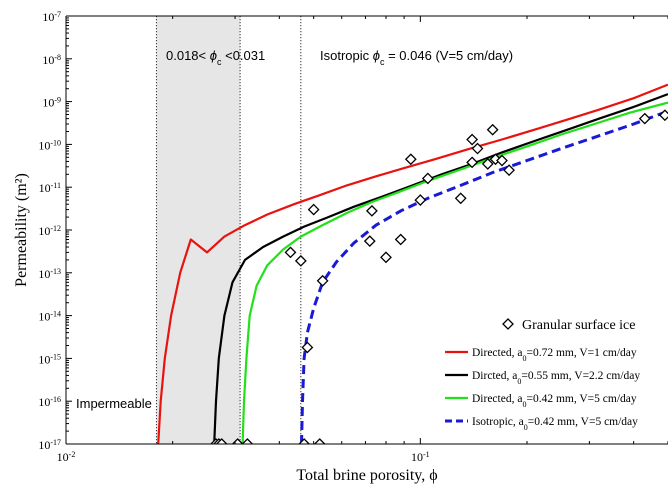  I want to click on x-tick-label: 10⁻², so click(66, 457).